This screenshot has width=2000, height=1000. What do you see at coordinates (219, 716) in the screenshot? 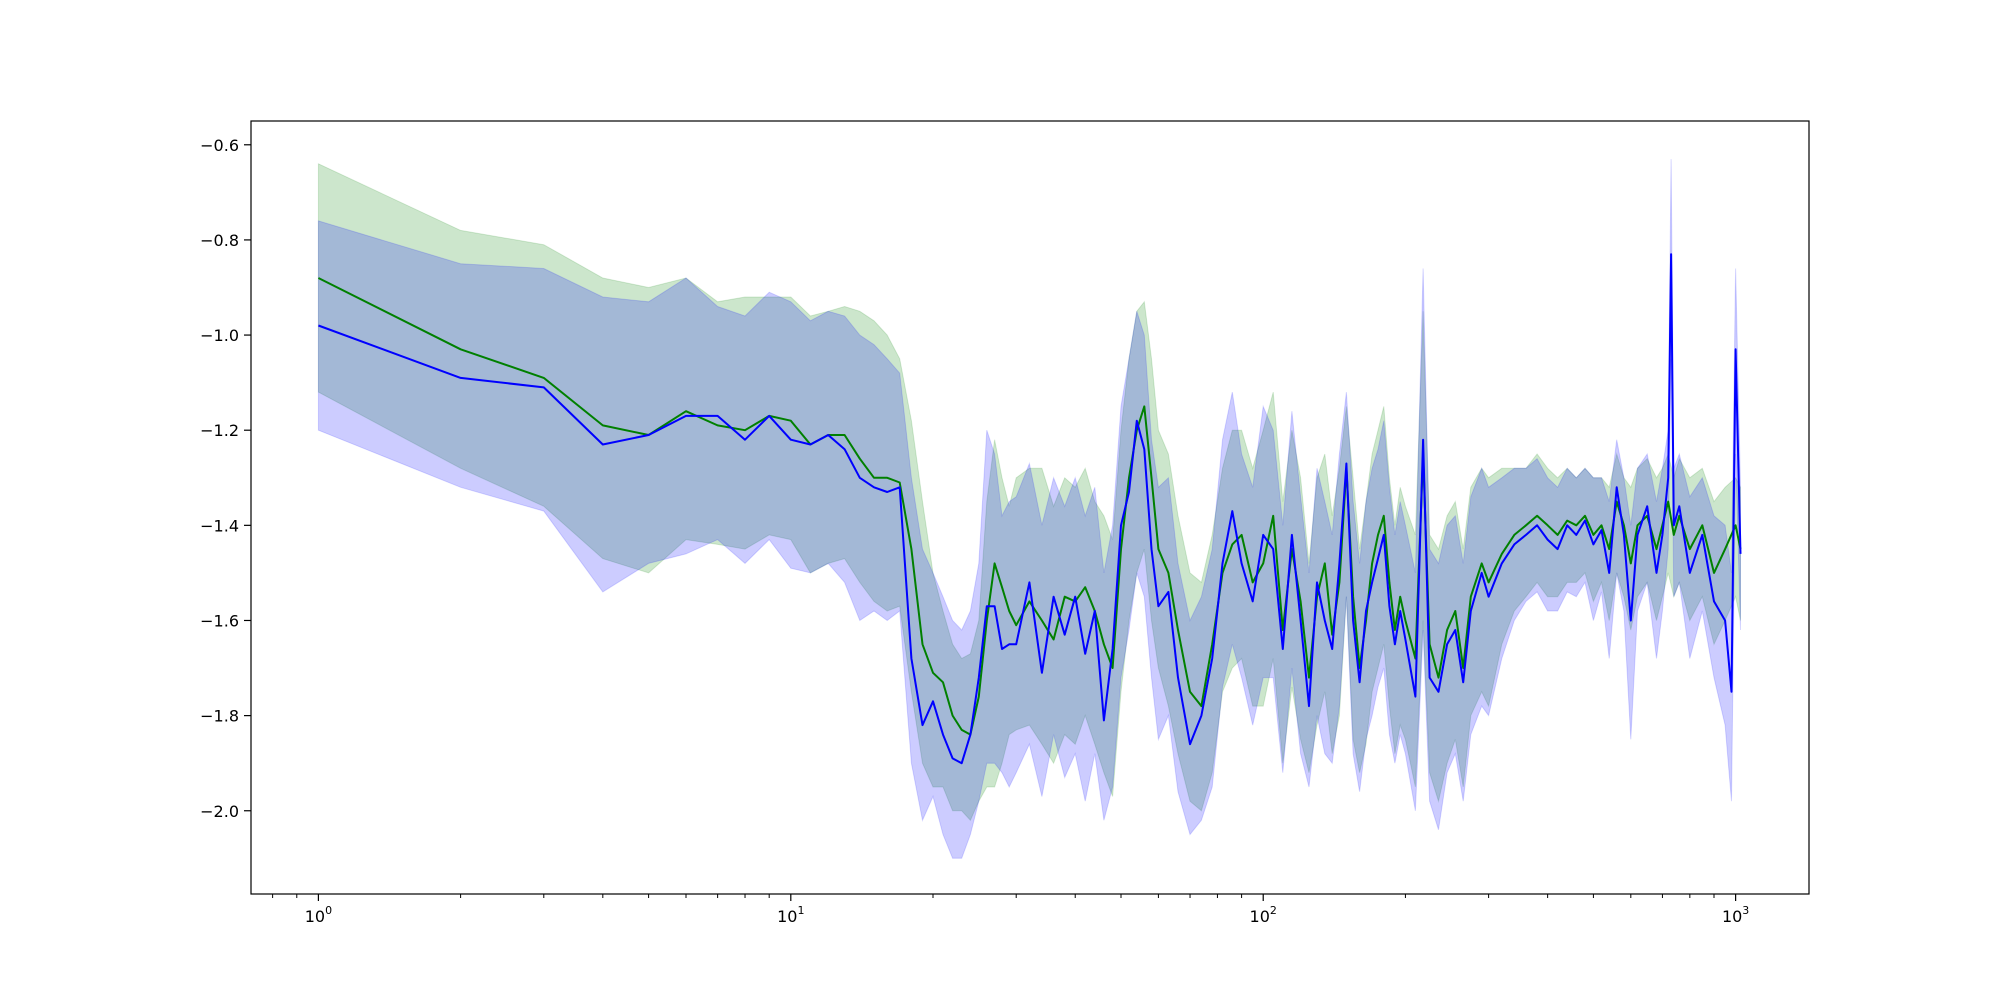
I see `y-tick-label: −1.8` at bounding box center [219, 716].